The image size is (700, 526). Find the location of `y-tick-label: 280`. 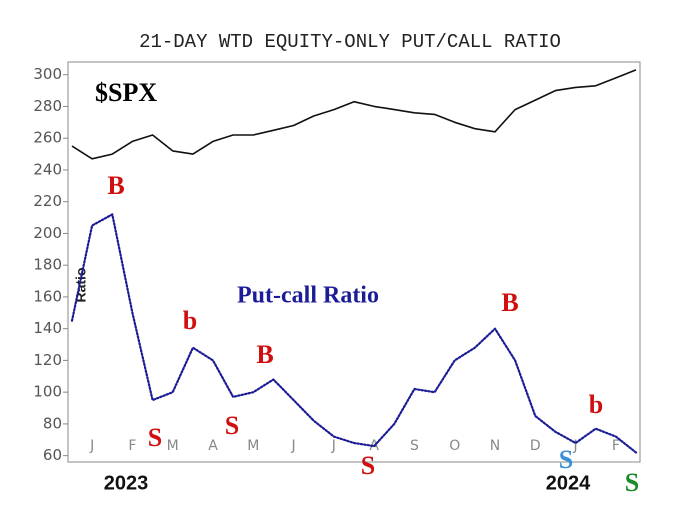

y-tick-label: 280 is located at coordinates (47, 106).